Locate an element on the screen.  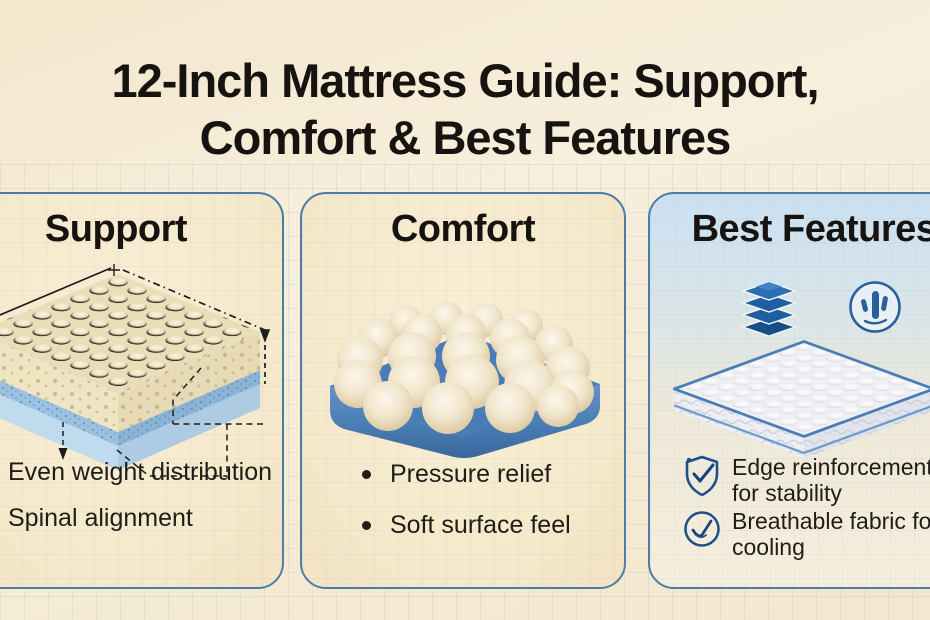
feature-row-breathable-fabric: Breathable fabric for cooling is located at coordinates (806, 534).